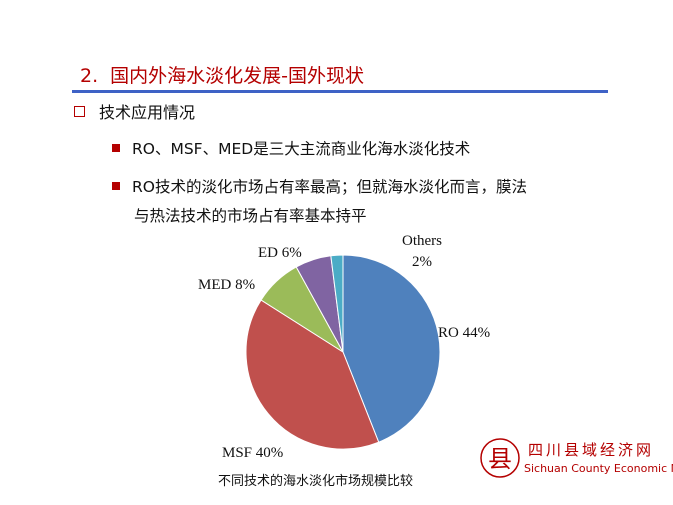  What do you see at coordinates (147, 112) in the screenshot?
I see `bullet-main-text: 技术应用情况` at bounding box center [147, 112].